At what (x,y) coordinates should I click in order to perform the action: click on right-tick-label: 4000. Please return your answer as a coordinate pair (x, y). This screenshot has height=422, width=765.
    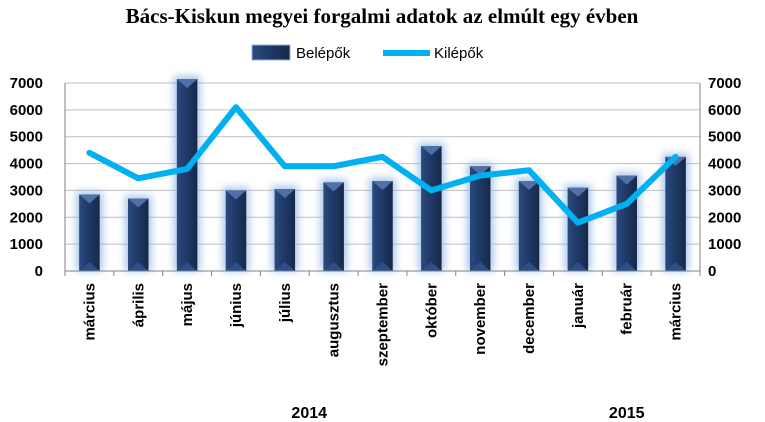
    Looking at the image, I should click on (724, 164).